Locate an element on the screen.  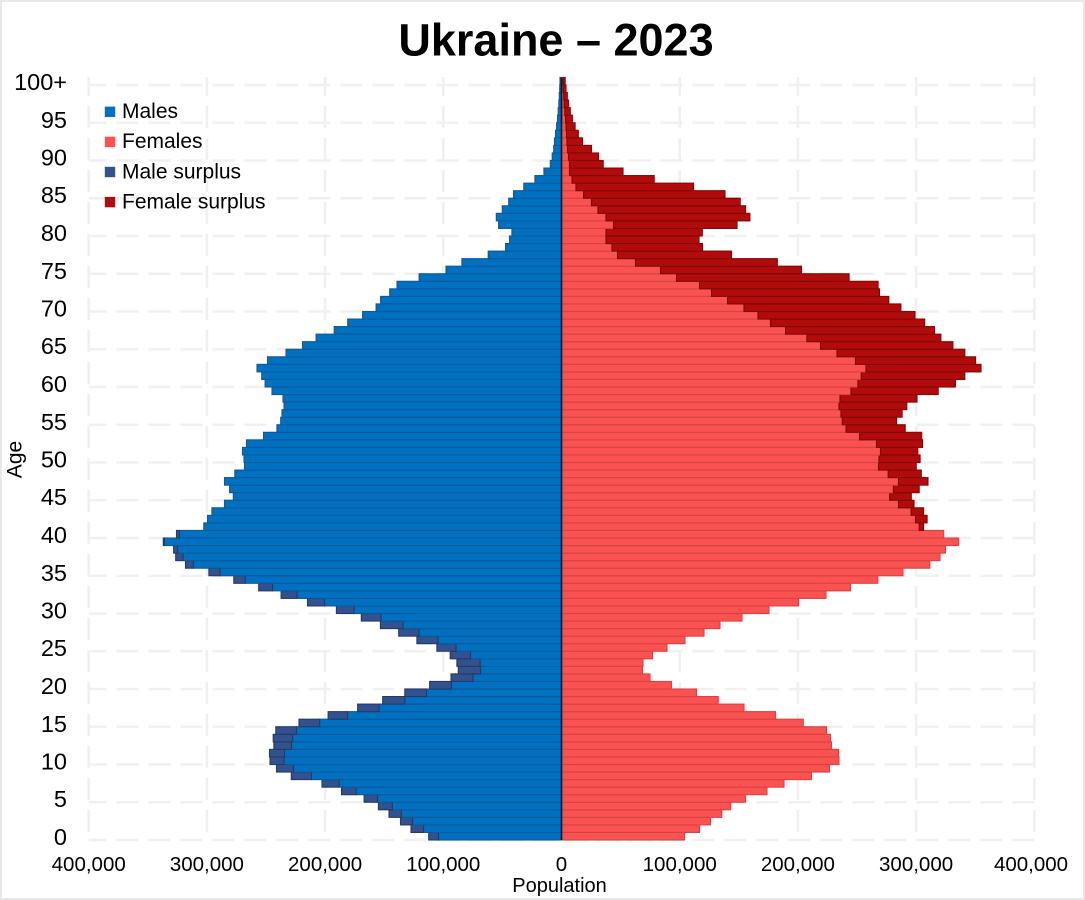
svg-text: 100+ is located at coordinates (40, 82).